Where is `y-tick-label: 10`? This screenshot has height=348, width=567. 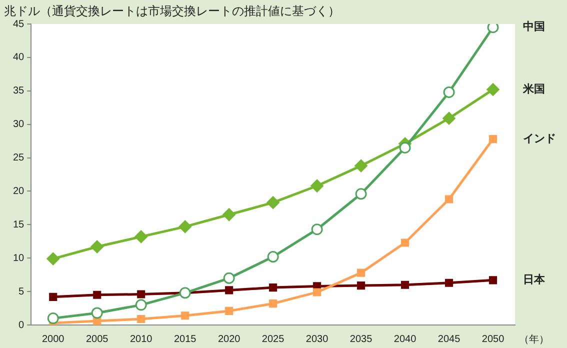 y-tick-label: 10 is located at coordinates (19, 258).